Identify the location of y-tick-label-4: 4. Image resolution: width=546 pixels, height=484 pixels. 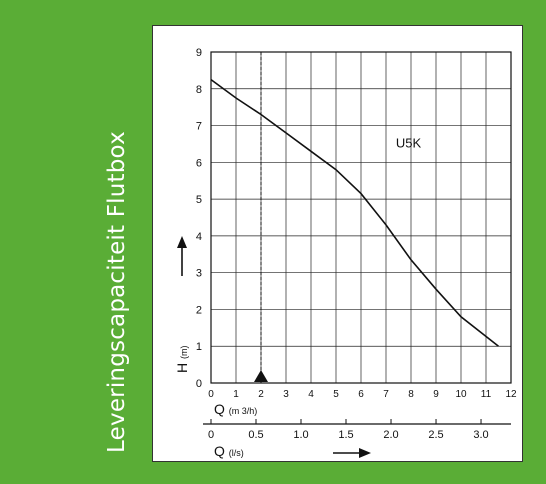
(199, 237).